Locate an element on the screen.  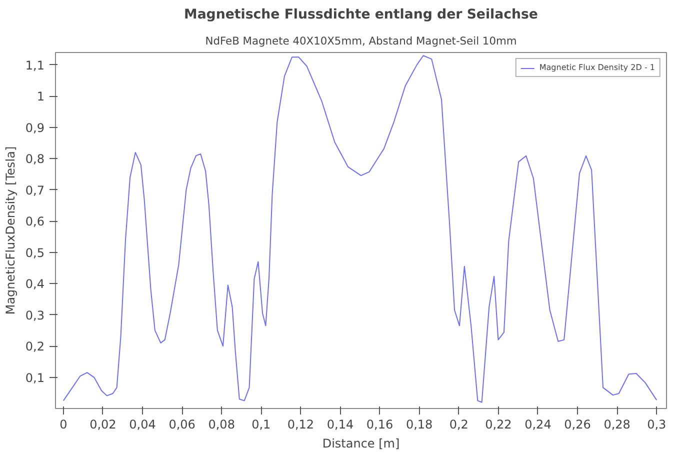
y-axis-title: MagneticFluxDensity [Tesla] is located at coordinates (10, 230).